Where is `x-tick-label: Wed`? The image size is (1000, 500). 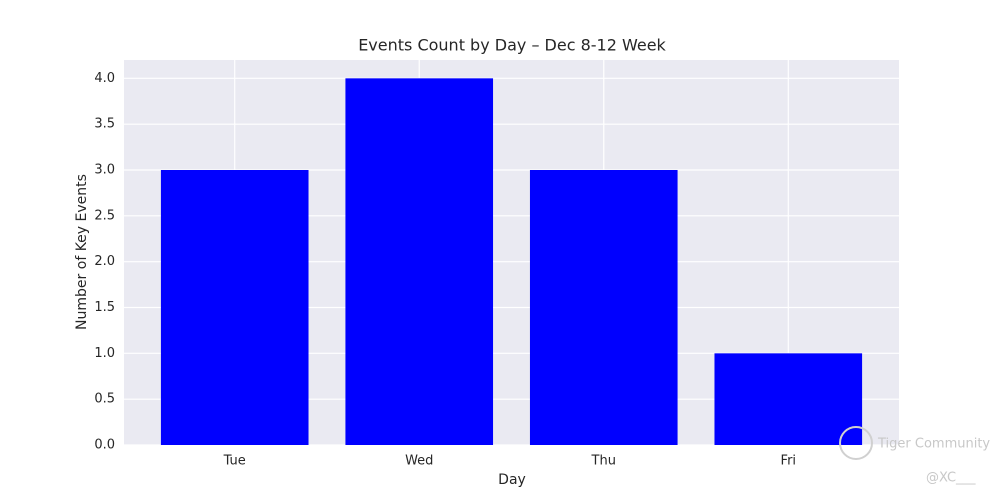
x-tick-label: Wed is located at coordinates (419, 461).